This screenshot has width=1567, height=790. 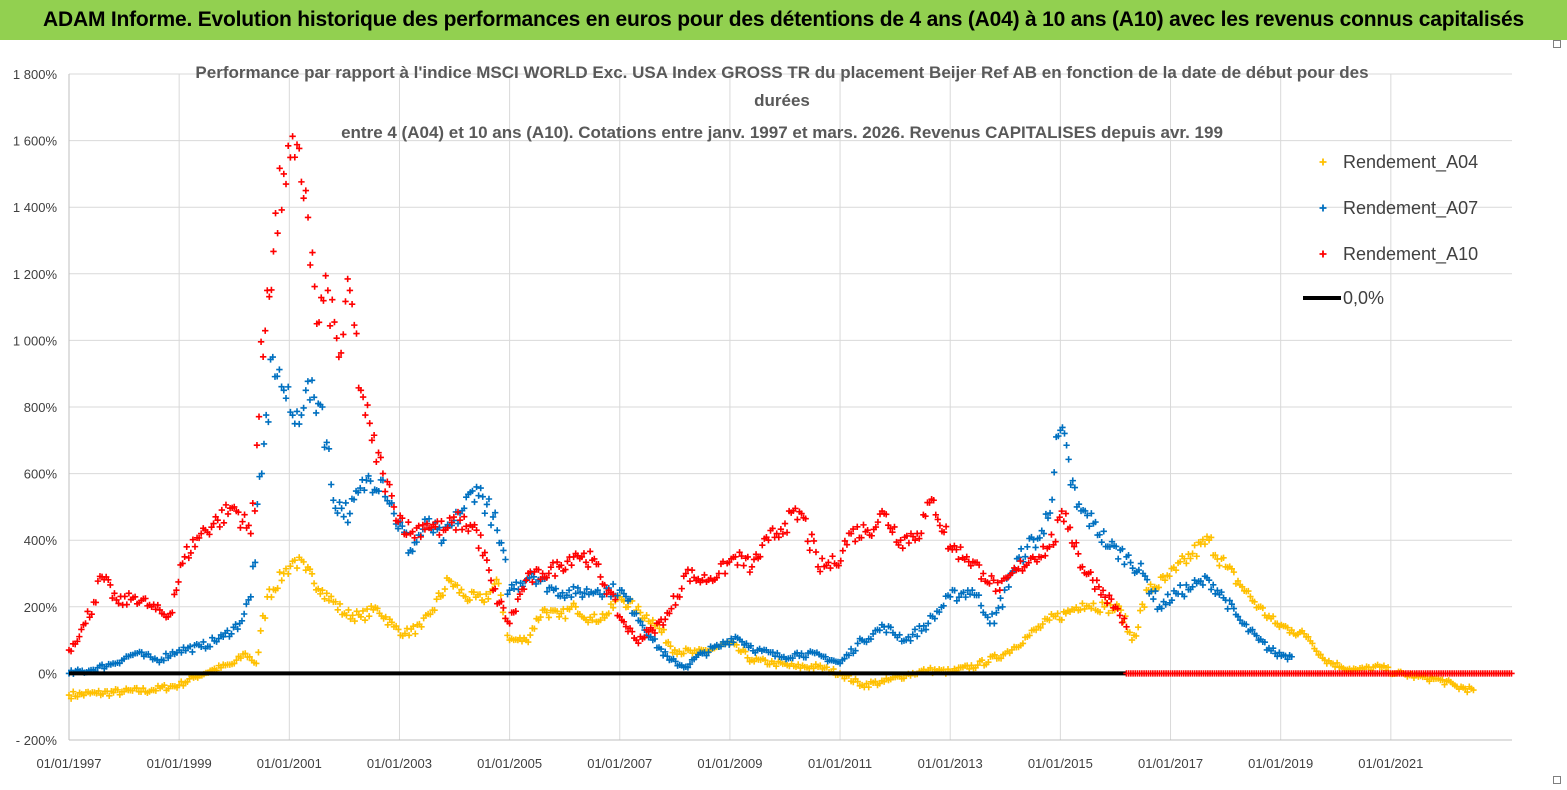 I want to click on y-tick-label: 400%, so click(x=41, y=540).